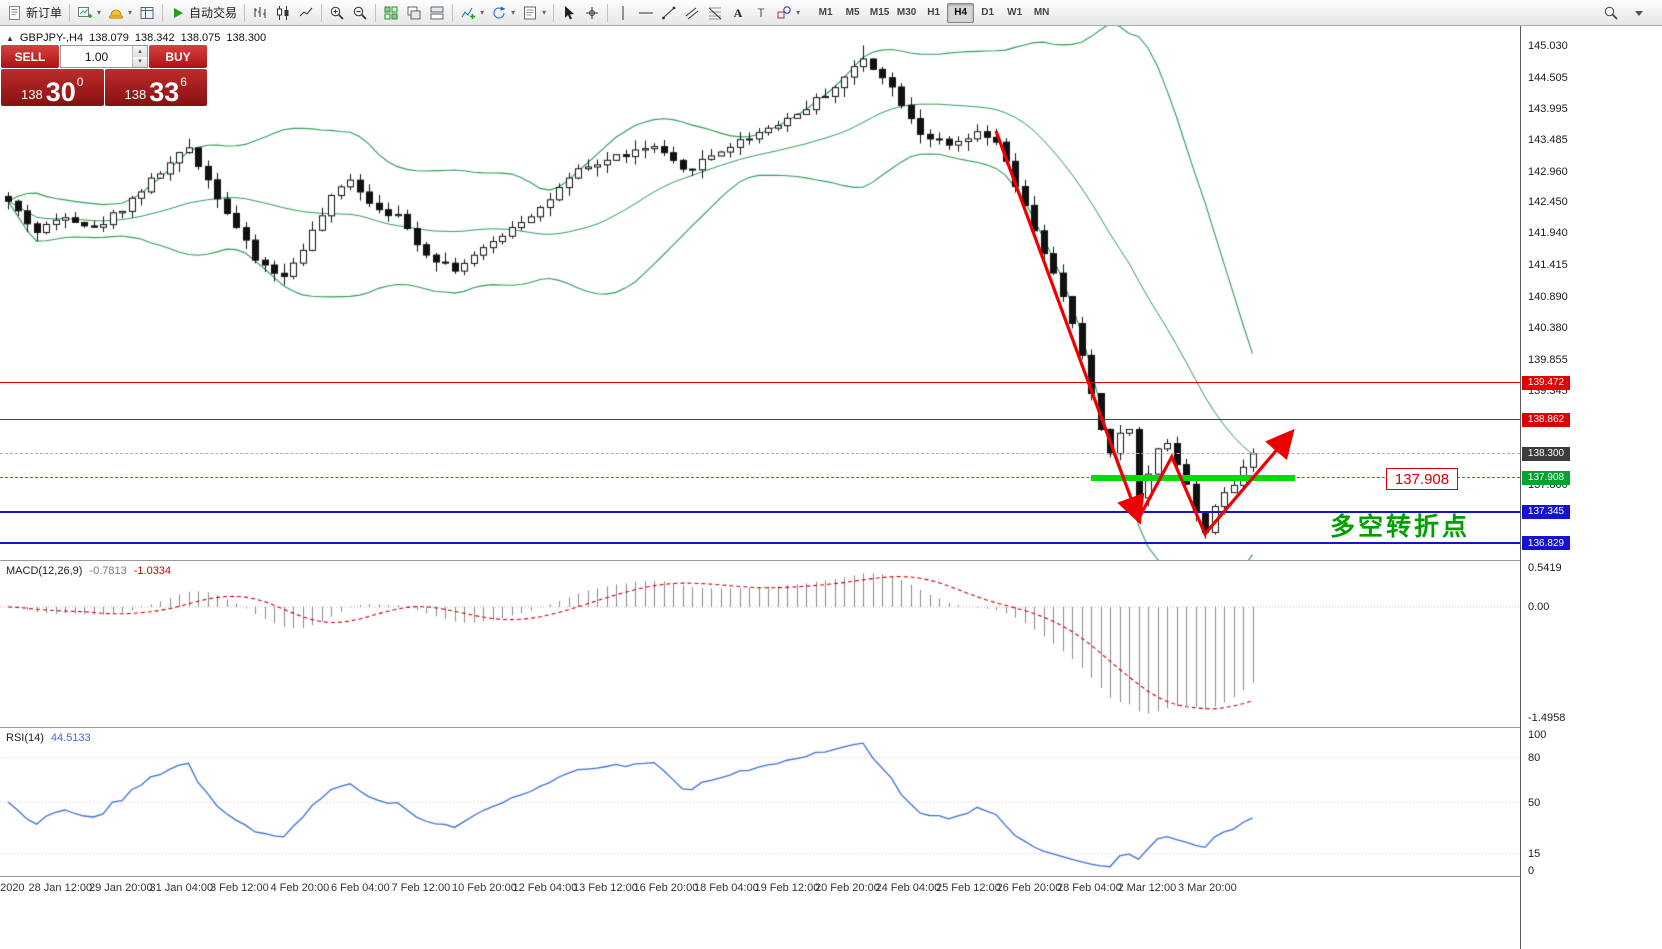 The image size is (1662, 949). I want to click on indicators-button: ▾, so click(472, 13).